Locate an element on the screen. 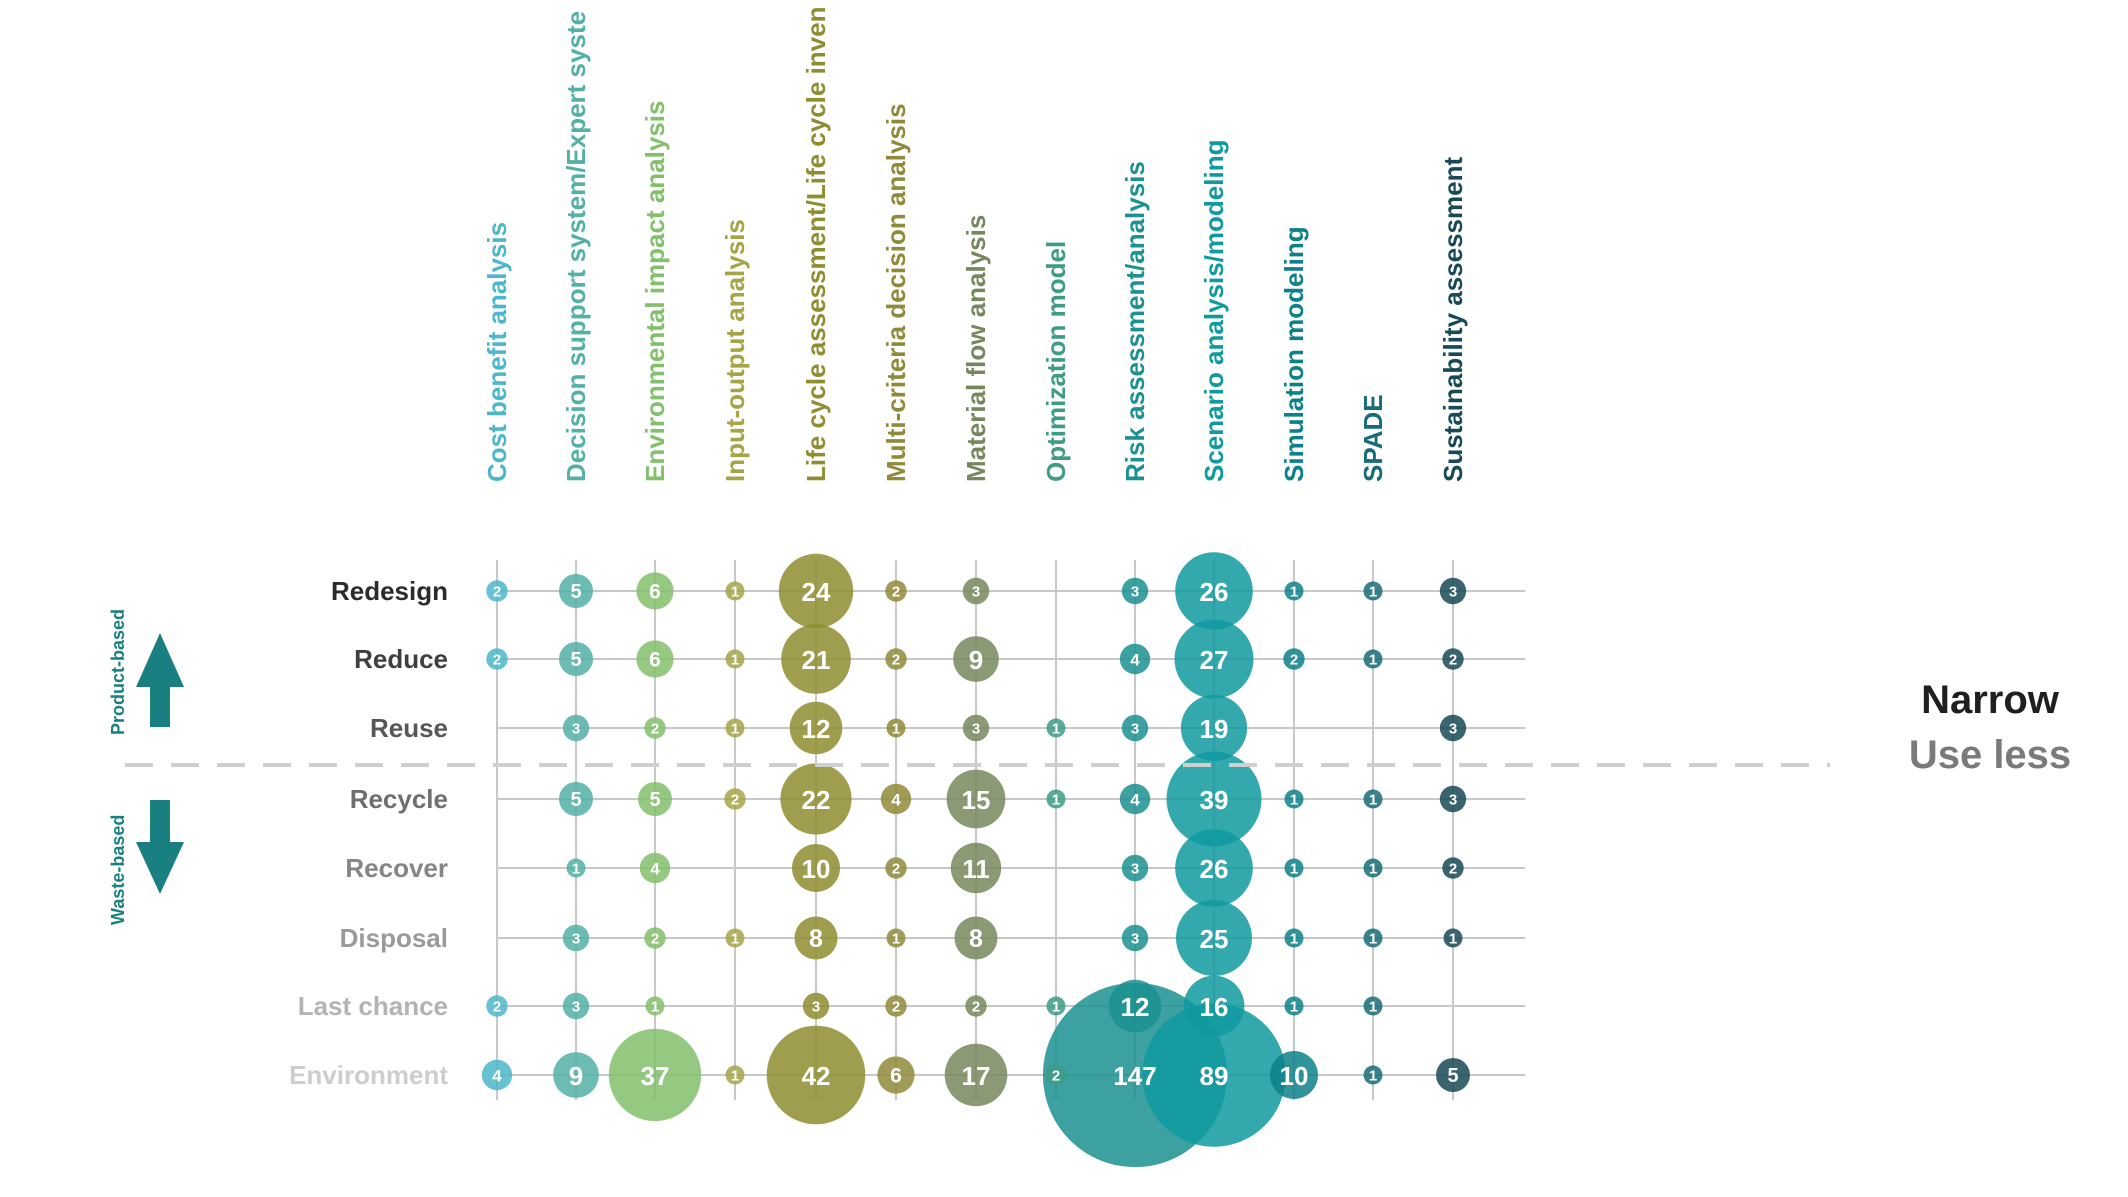 The image size is (2128, 1197). row-label: Environment is located at coordinates (368, 1075).